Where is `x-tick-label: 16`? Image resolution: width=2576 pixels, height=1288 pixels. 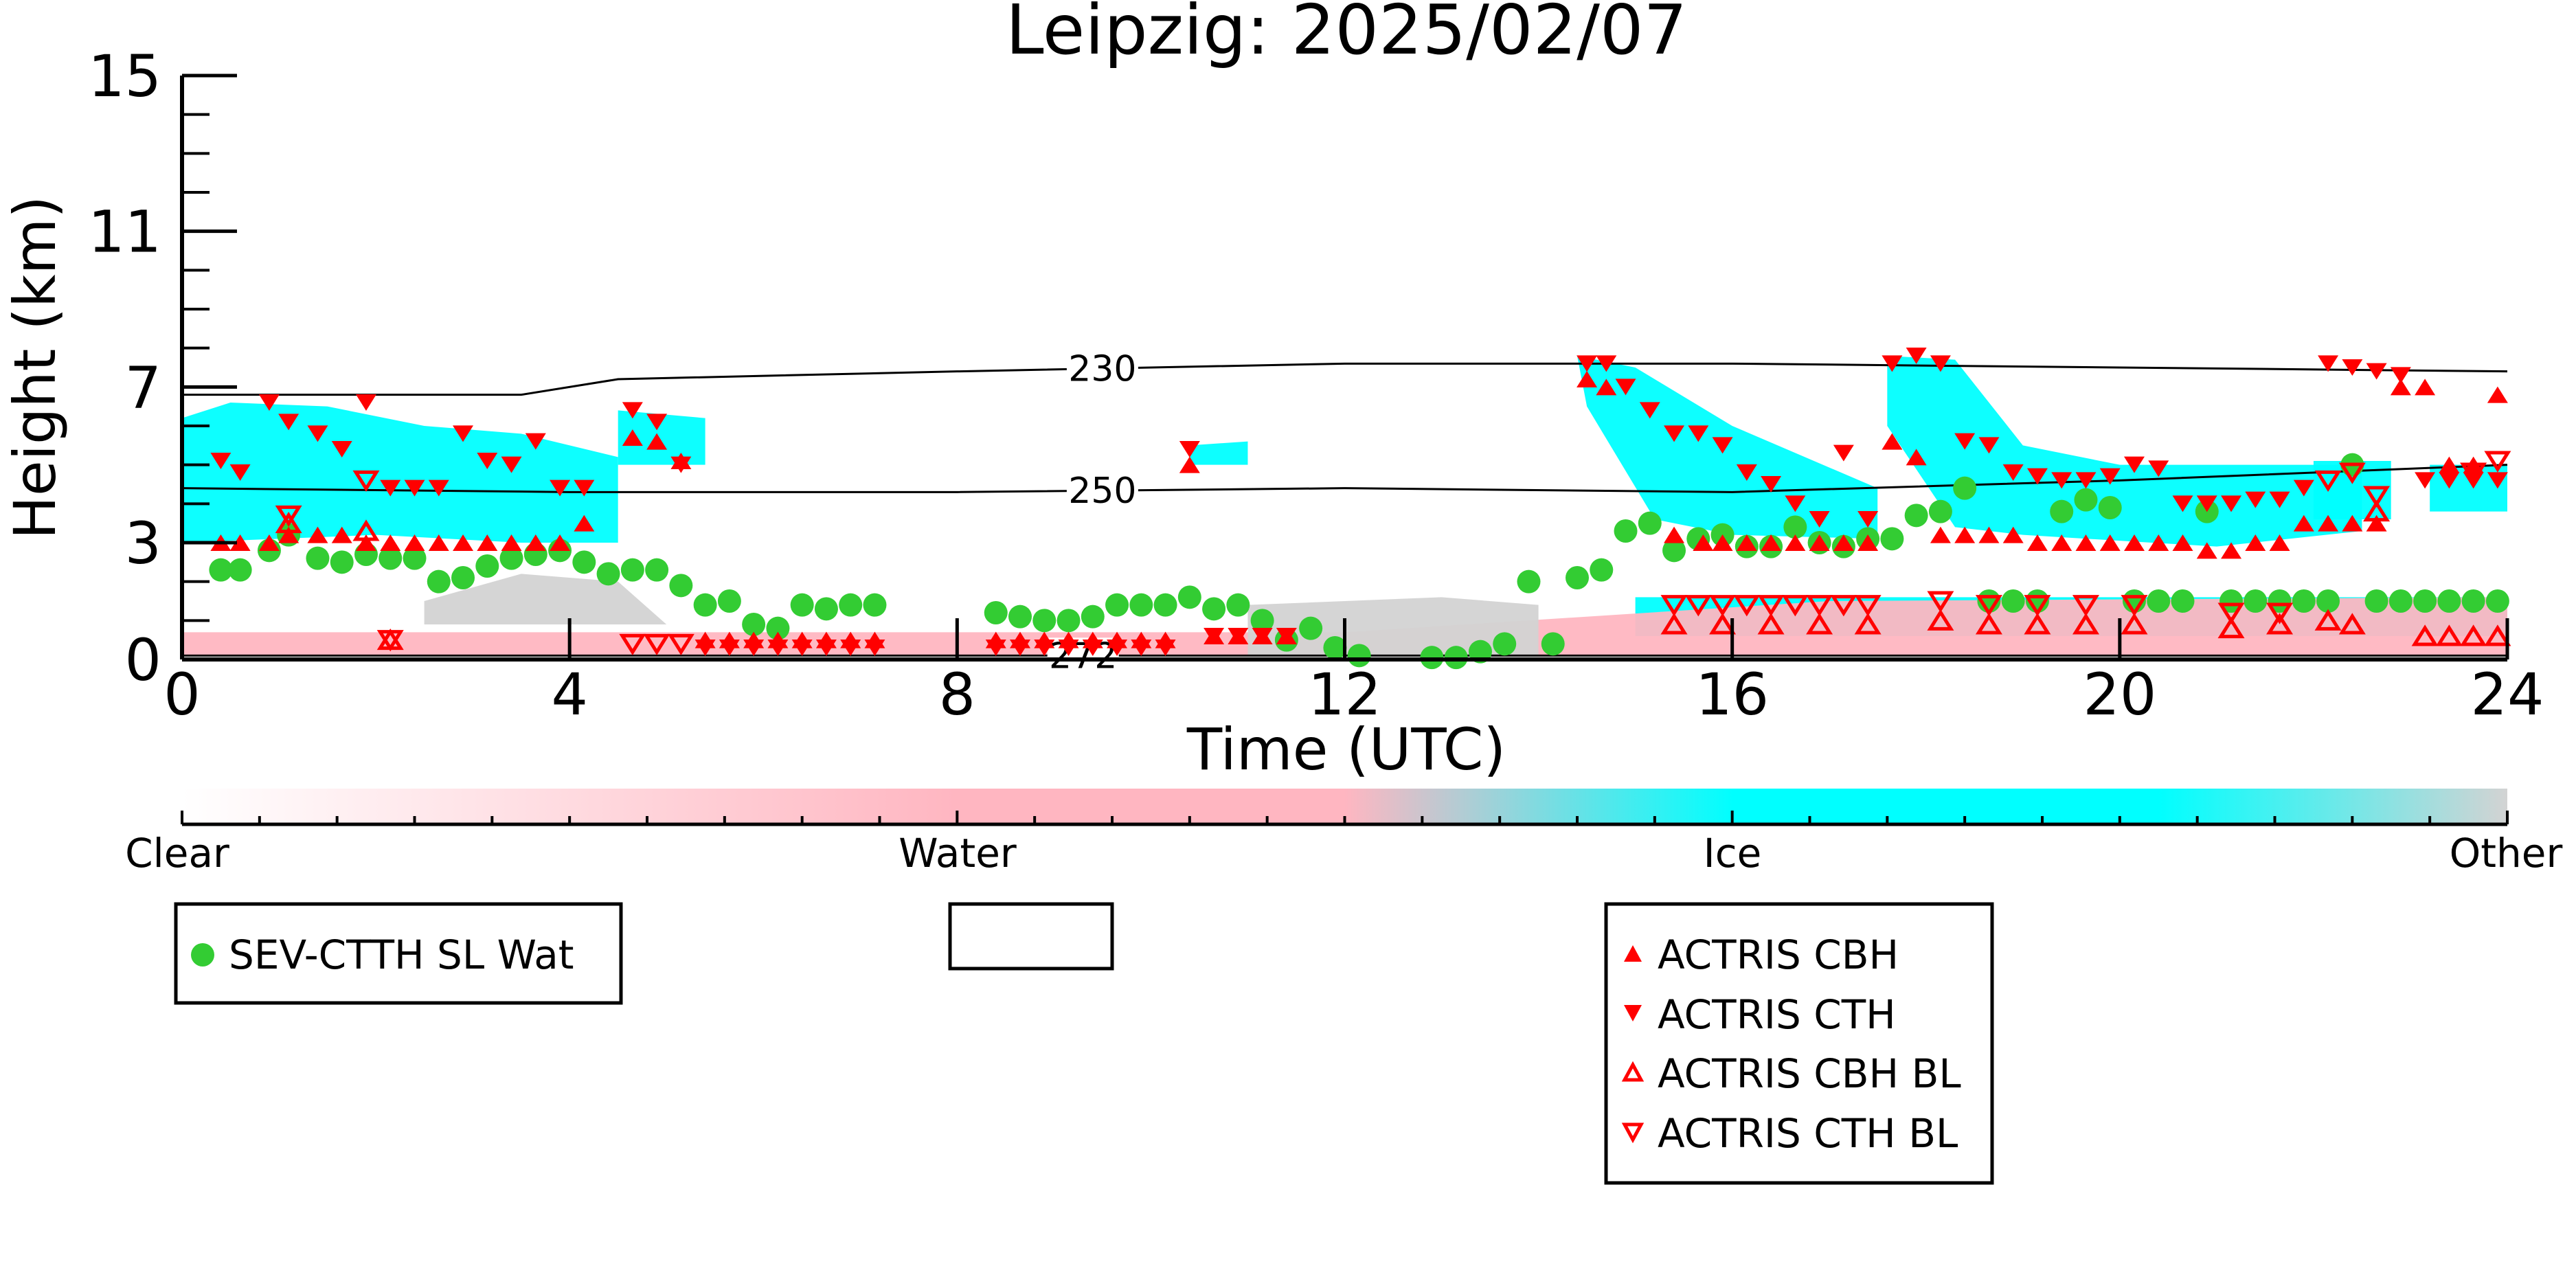
x-tick-label: 16 is located at coordinates (1732, 694).